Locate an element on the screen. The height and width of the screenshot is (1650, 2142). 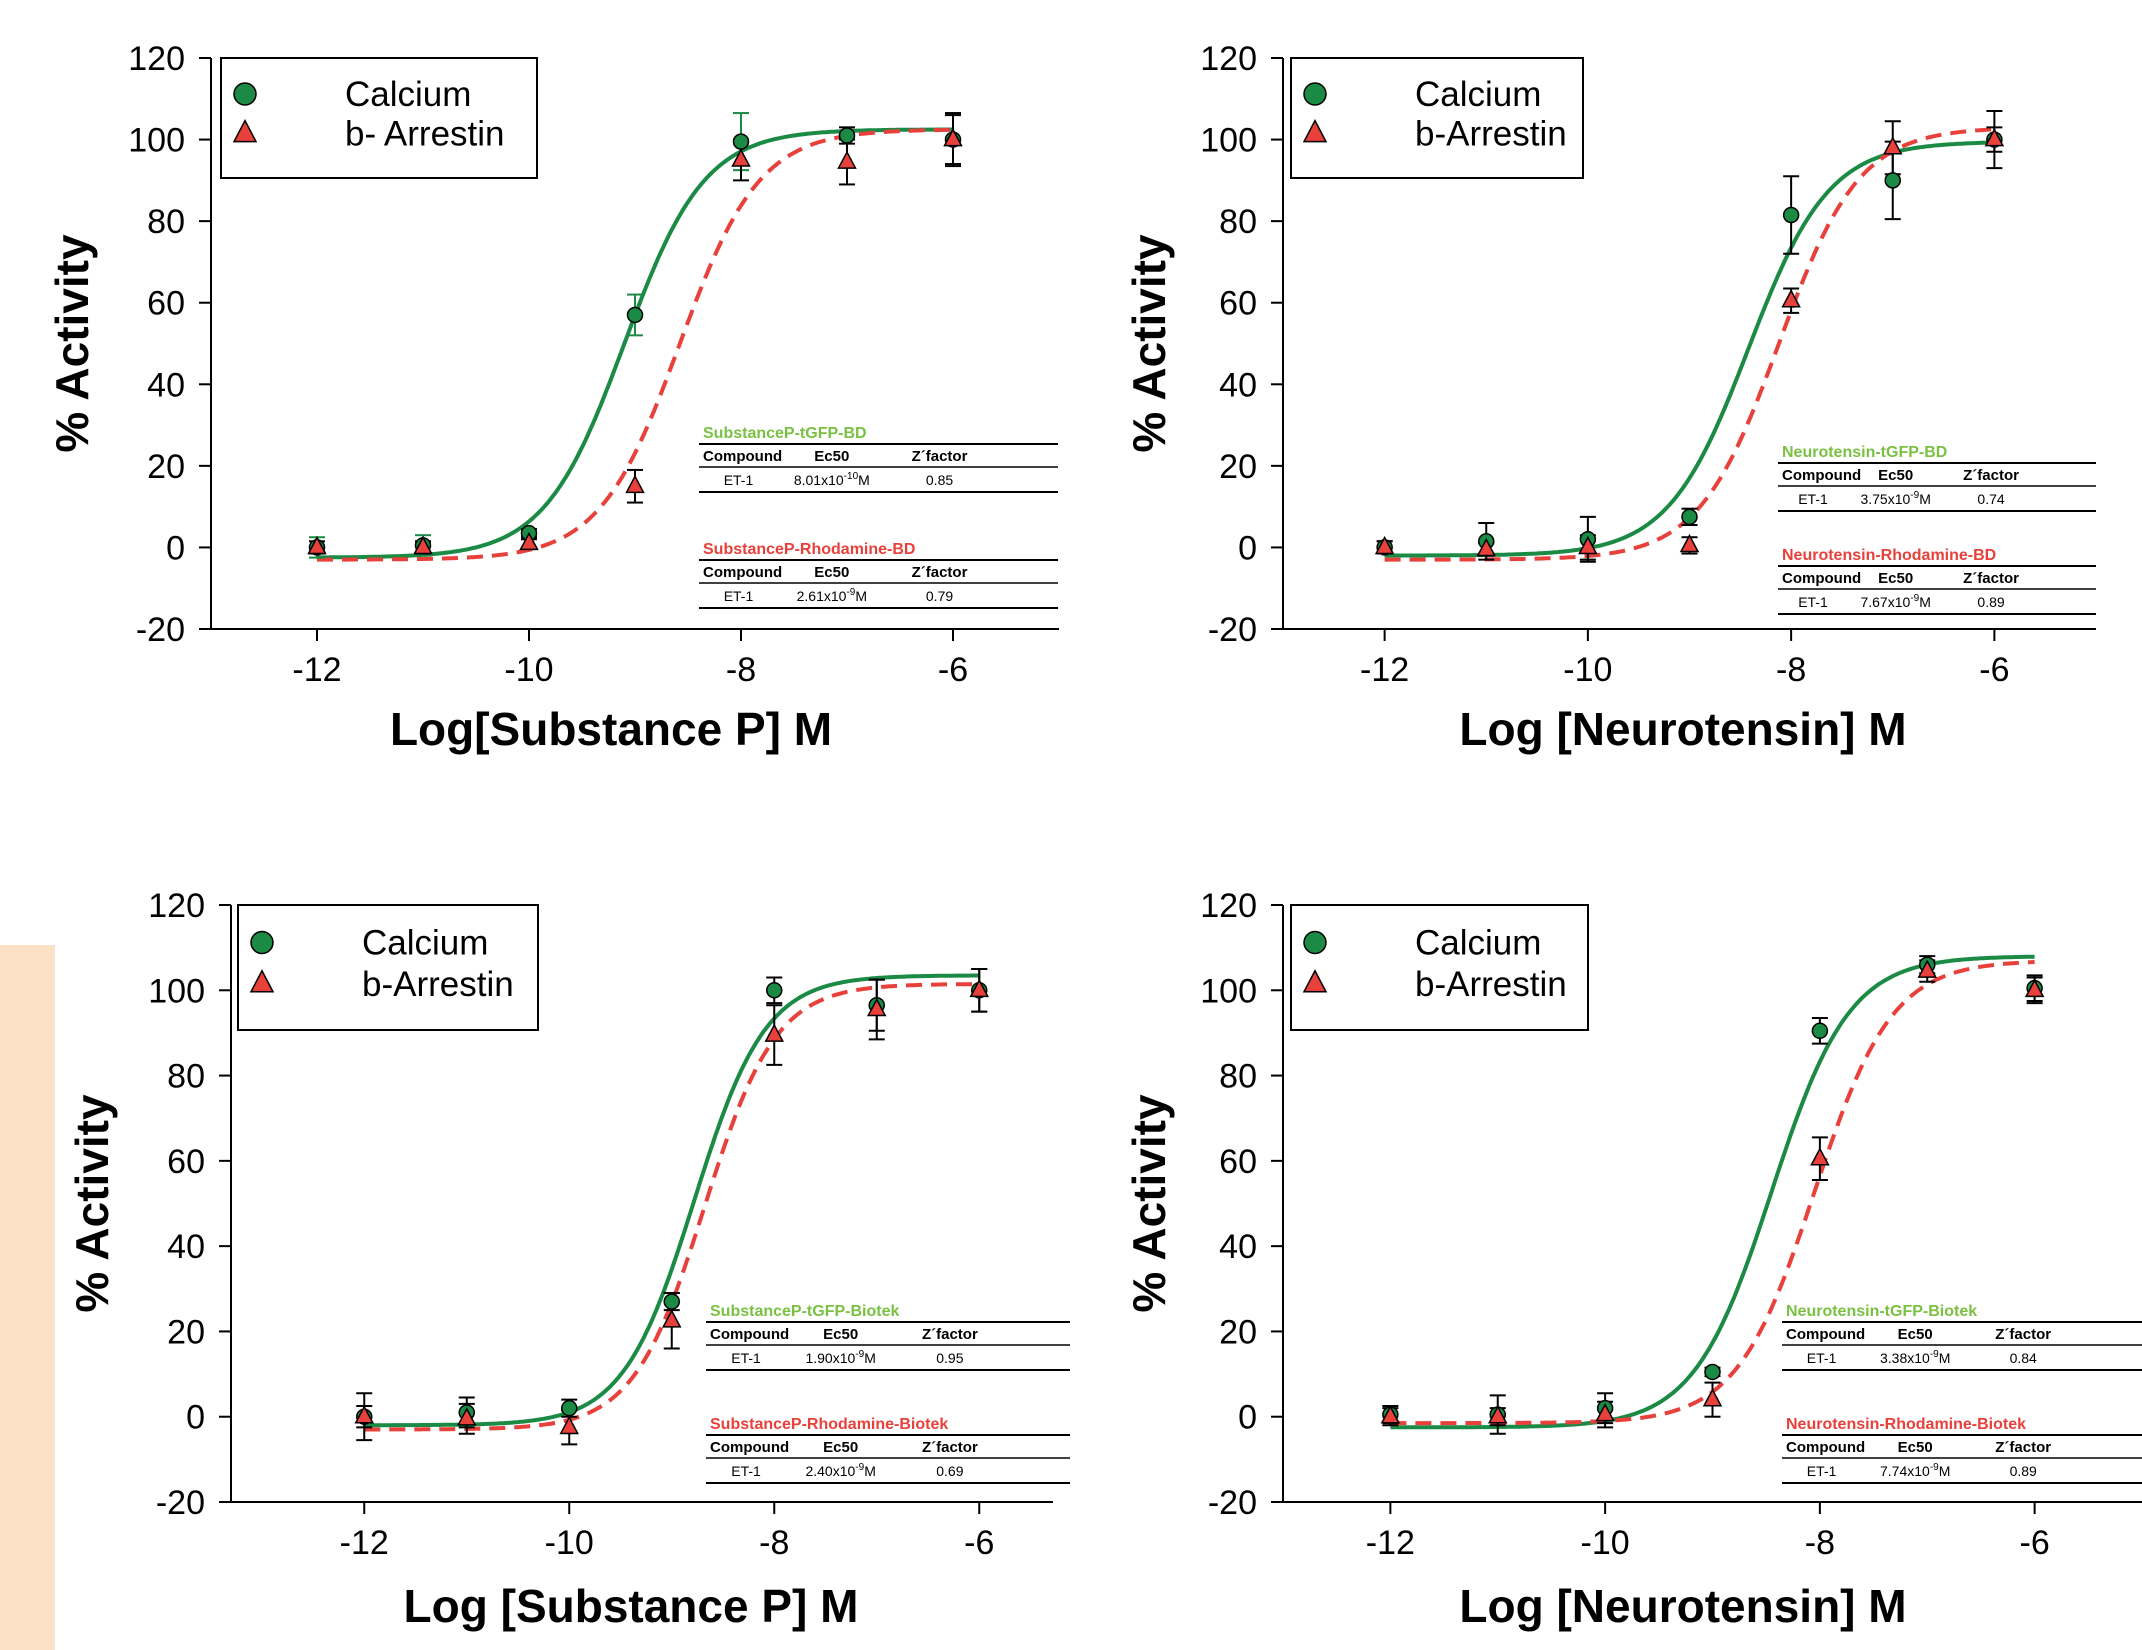
y-tick-label: 100 is located at coordinates (156, 141).